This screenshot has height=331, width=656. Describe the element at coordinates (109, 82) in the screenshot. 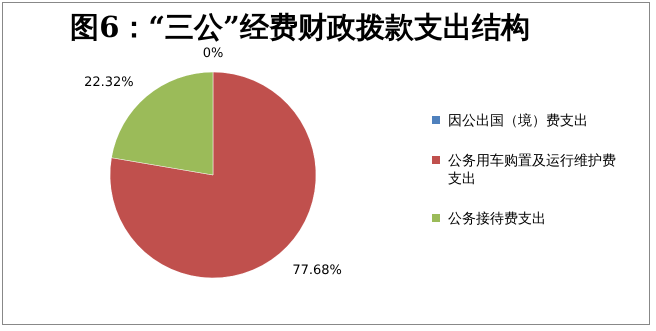

I see `data-label: 22.32%` at that location.